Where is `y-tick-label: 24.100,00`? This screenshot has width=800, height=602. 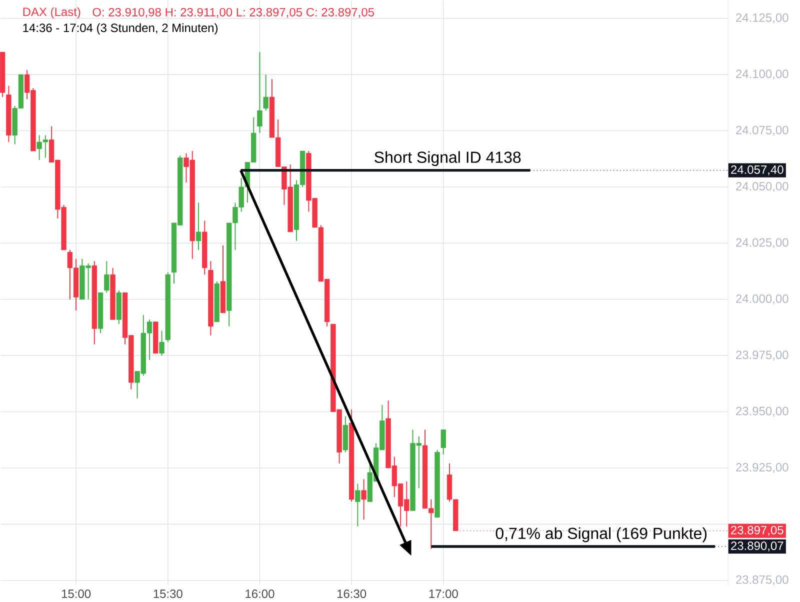 y-tick-label: 24.100,00 is located at coordinates (762, 74).